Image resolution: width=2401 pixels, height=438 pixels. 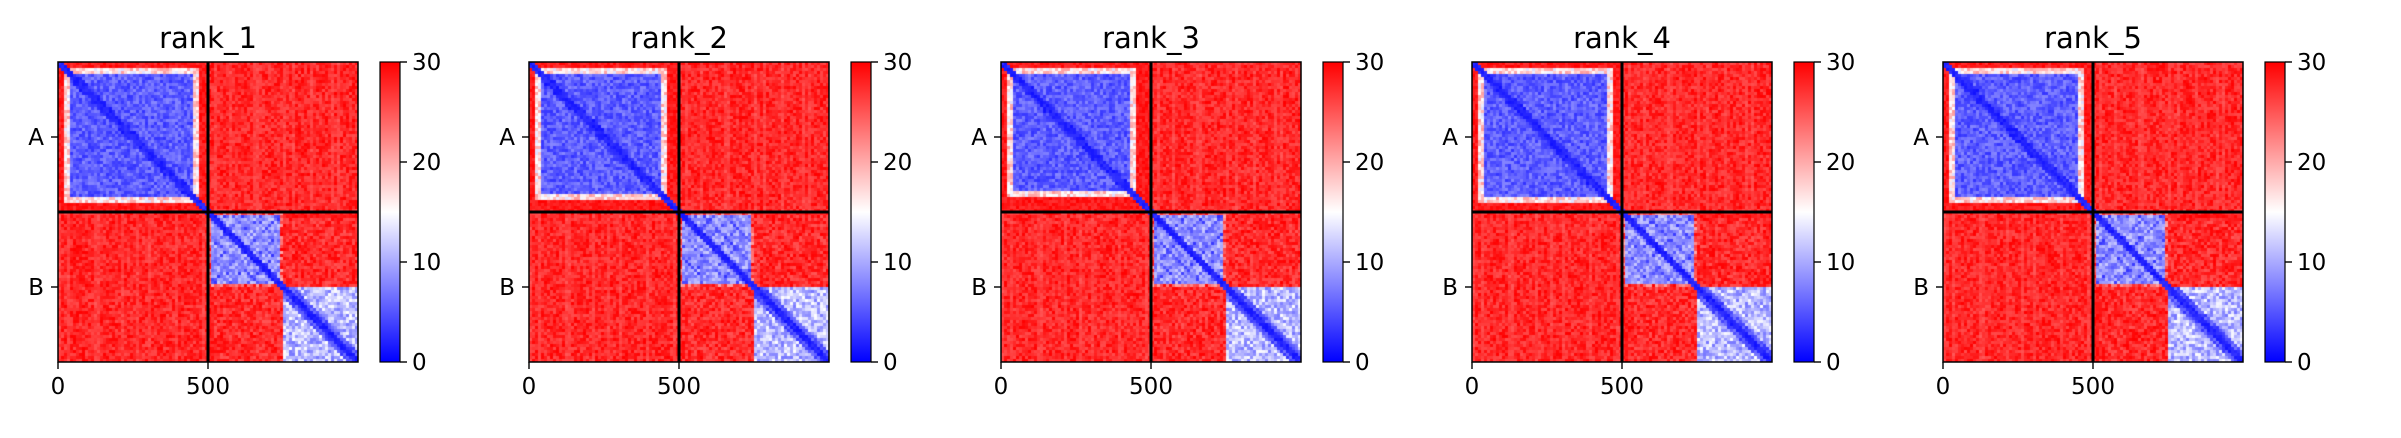 What do you see at coordinates (234, 210) in the screenshot?
I see `panel-rank_1: rank_1 0 500 A B 0 10 20 30` at bounding box center [234, 210].